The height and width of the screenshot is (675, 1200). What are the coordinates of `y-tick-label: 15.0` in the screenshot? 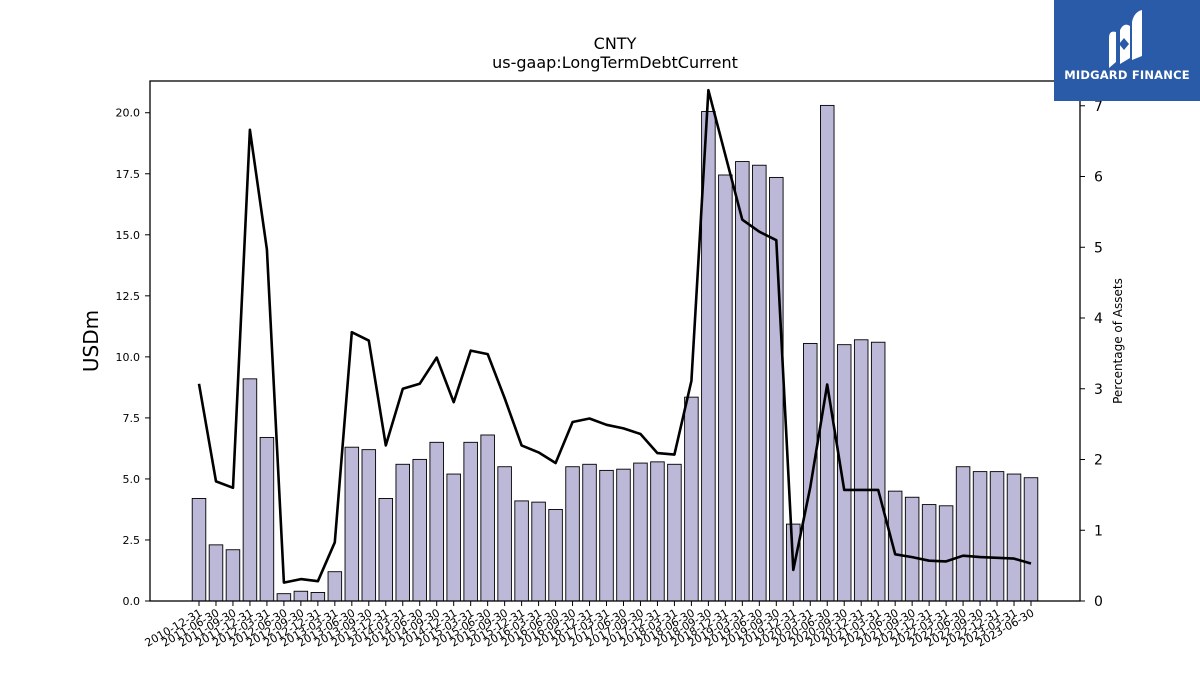 It's located at (128, 235).